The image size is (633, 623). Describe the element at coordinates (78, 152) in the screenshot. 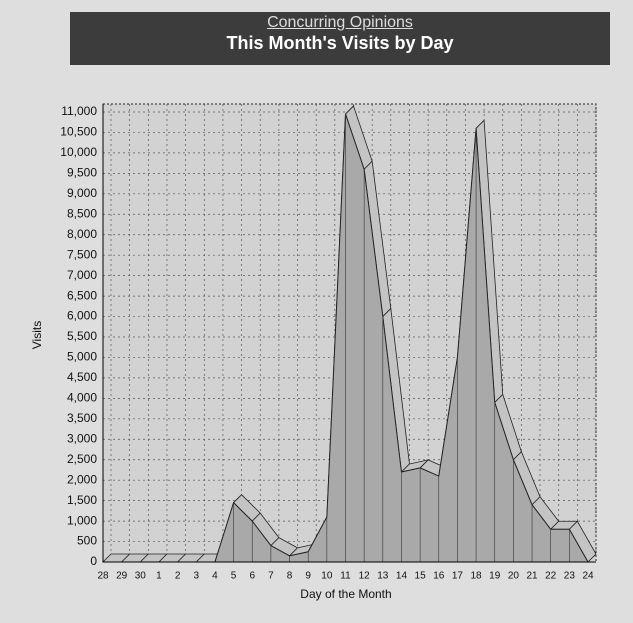

I see `y-tick-label: 10,000` at that location.